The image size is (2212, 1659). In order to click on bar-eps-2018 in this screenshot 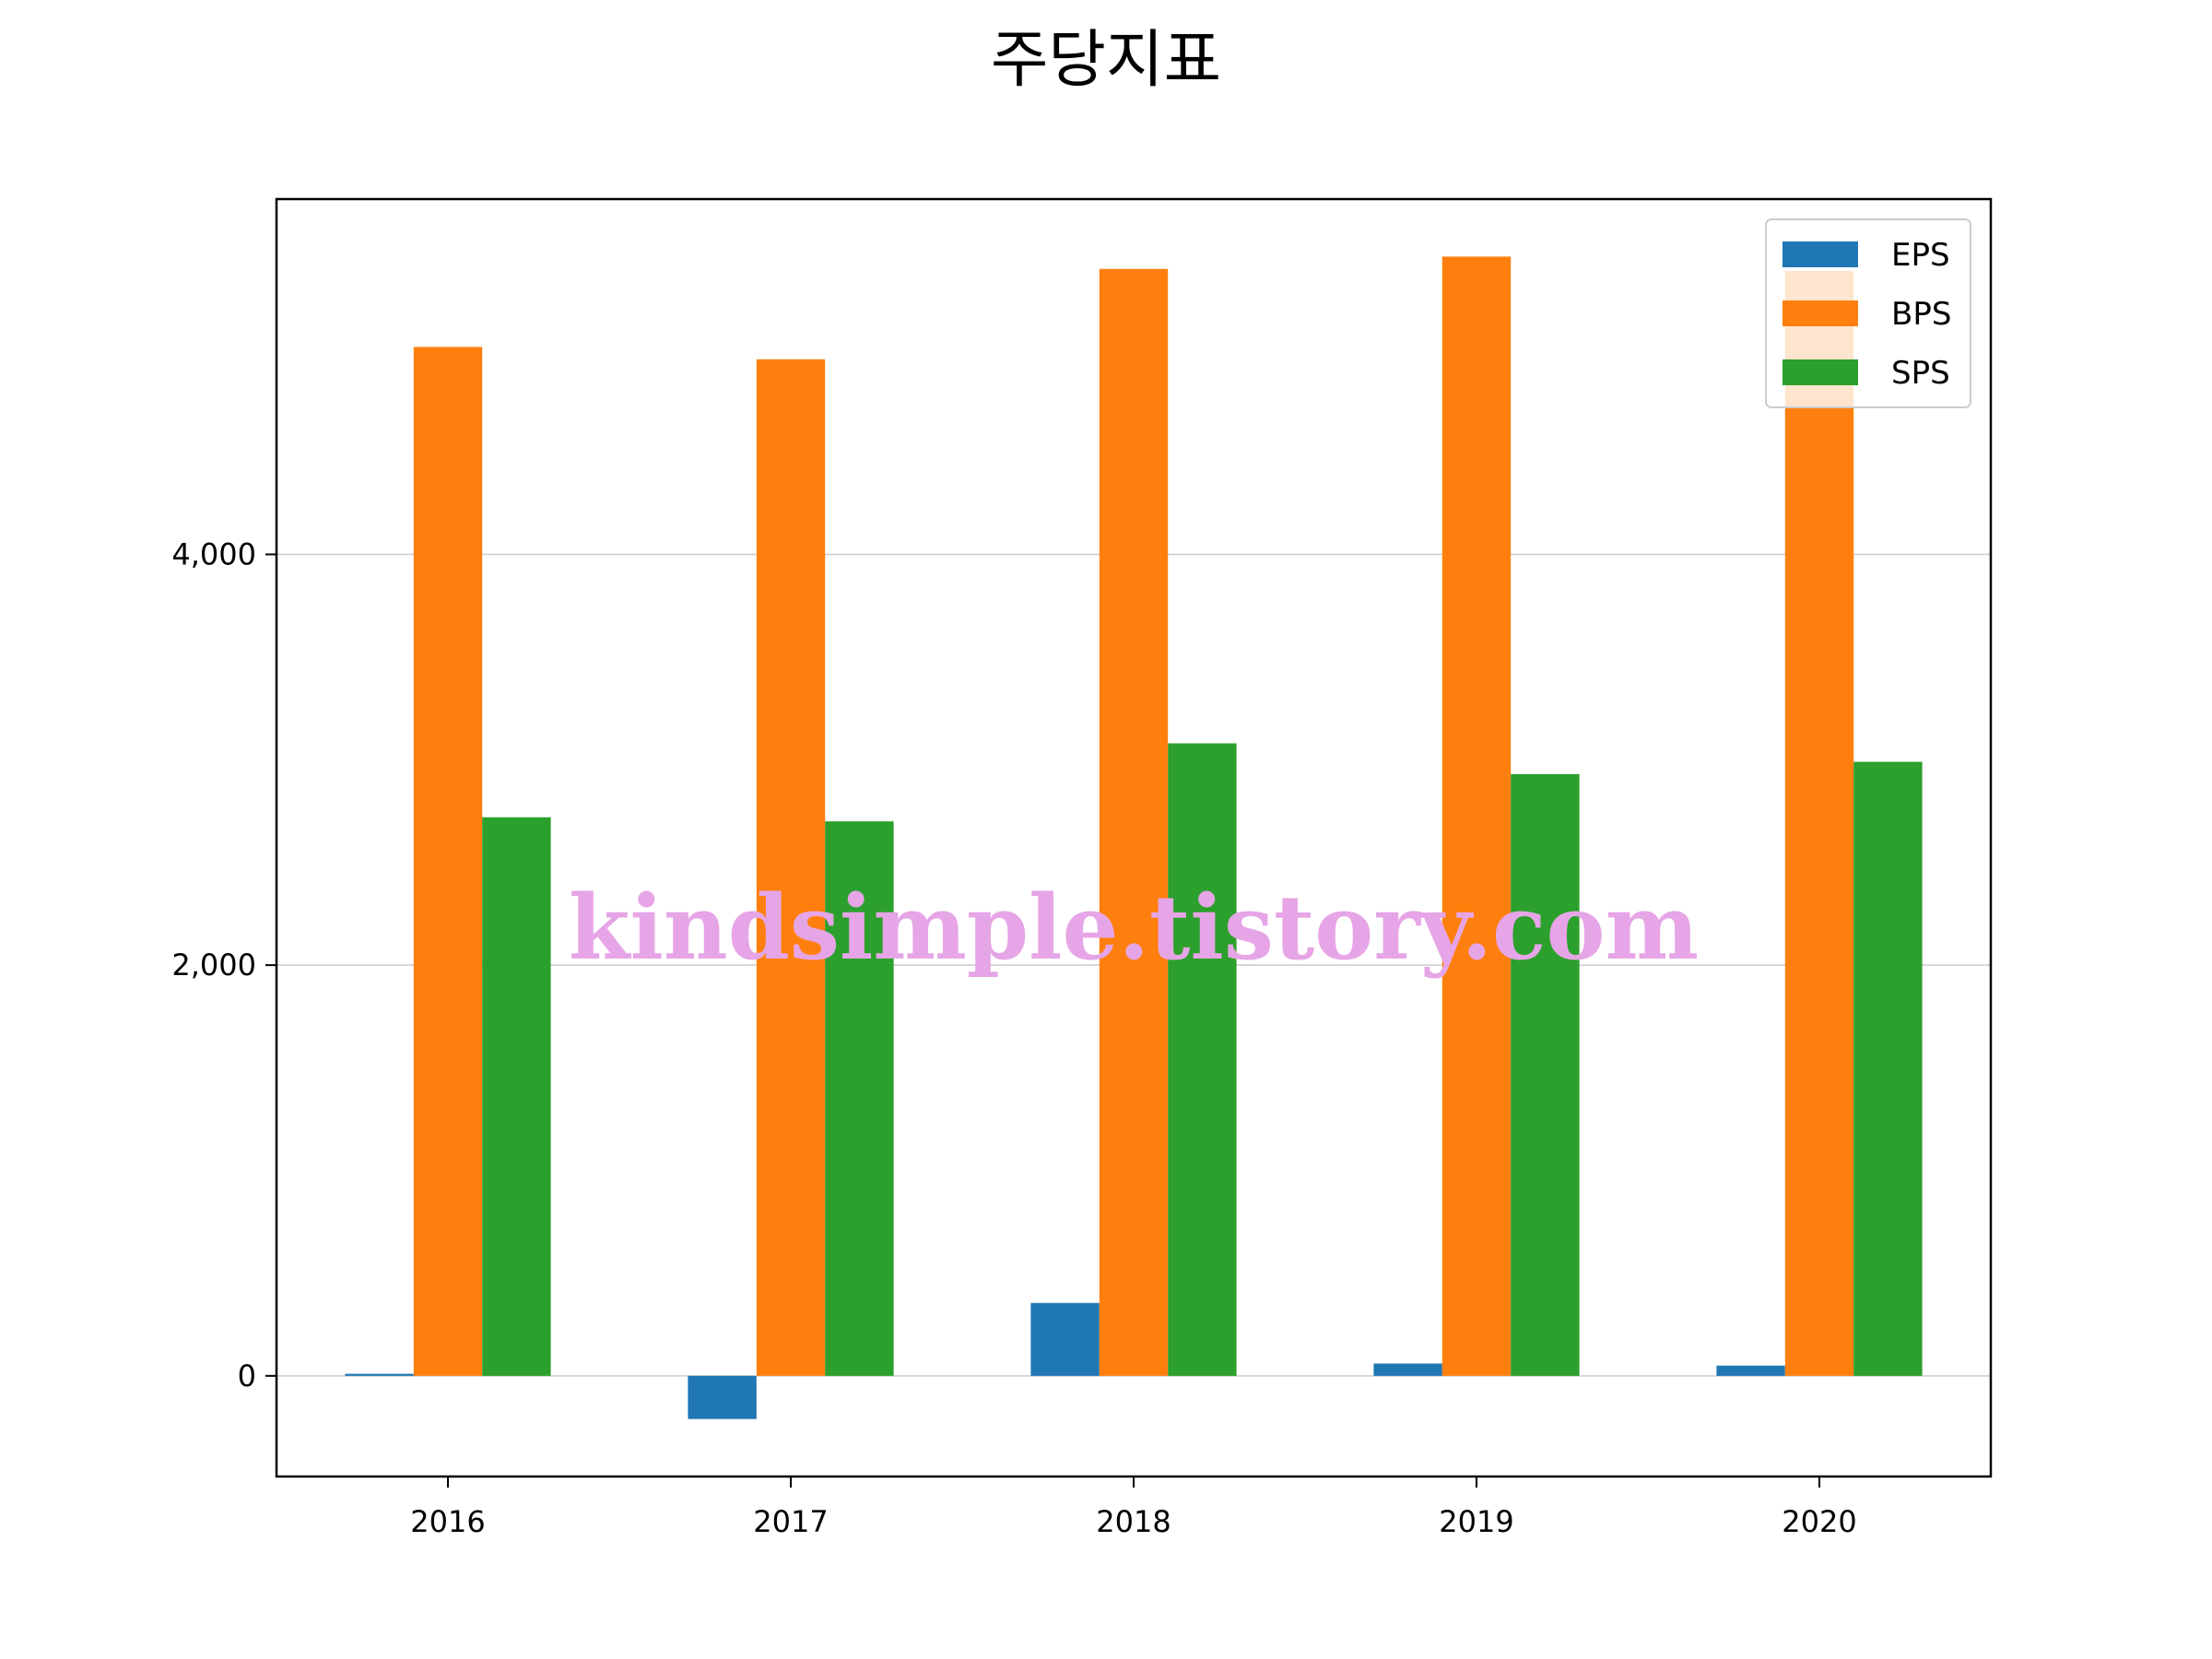, I will do `click(1065, 1339)`.